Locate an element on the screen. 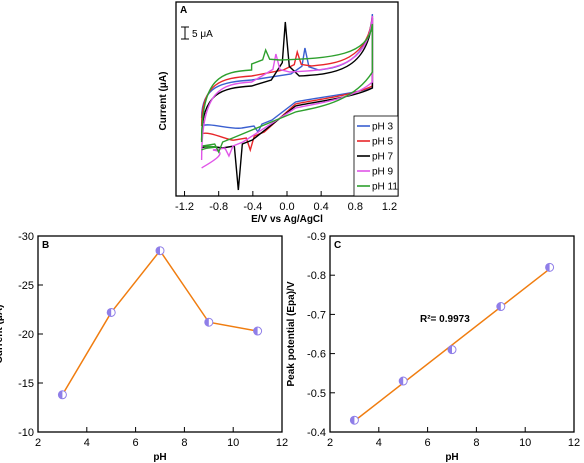  legend-label: pH 3 is located at coordinates (383, 127).